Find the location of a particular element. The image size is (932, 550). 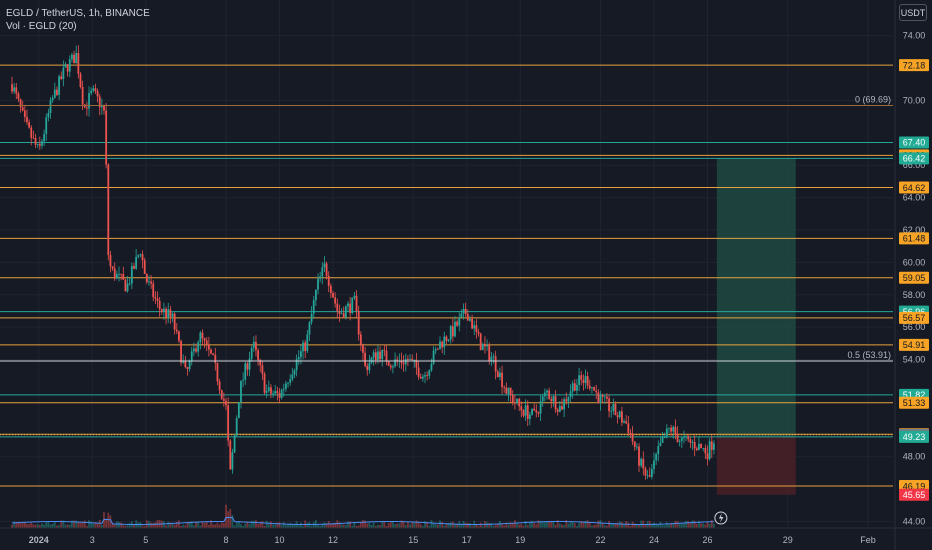

price-label: 46.19 is located at coordinates (914, 486).